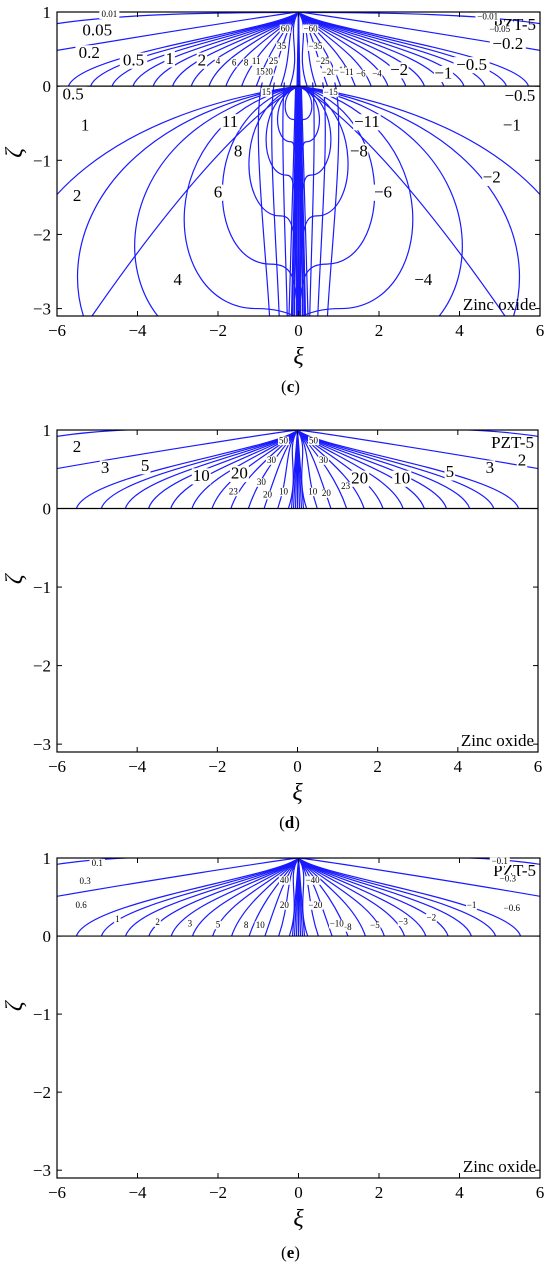  What do you see at coordinates (97, 30) in the screenshot?
I see `contour-label: 0.05` at bounding box center [97, 30].